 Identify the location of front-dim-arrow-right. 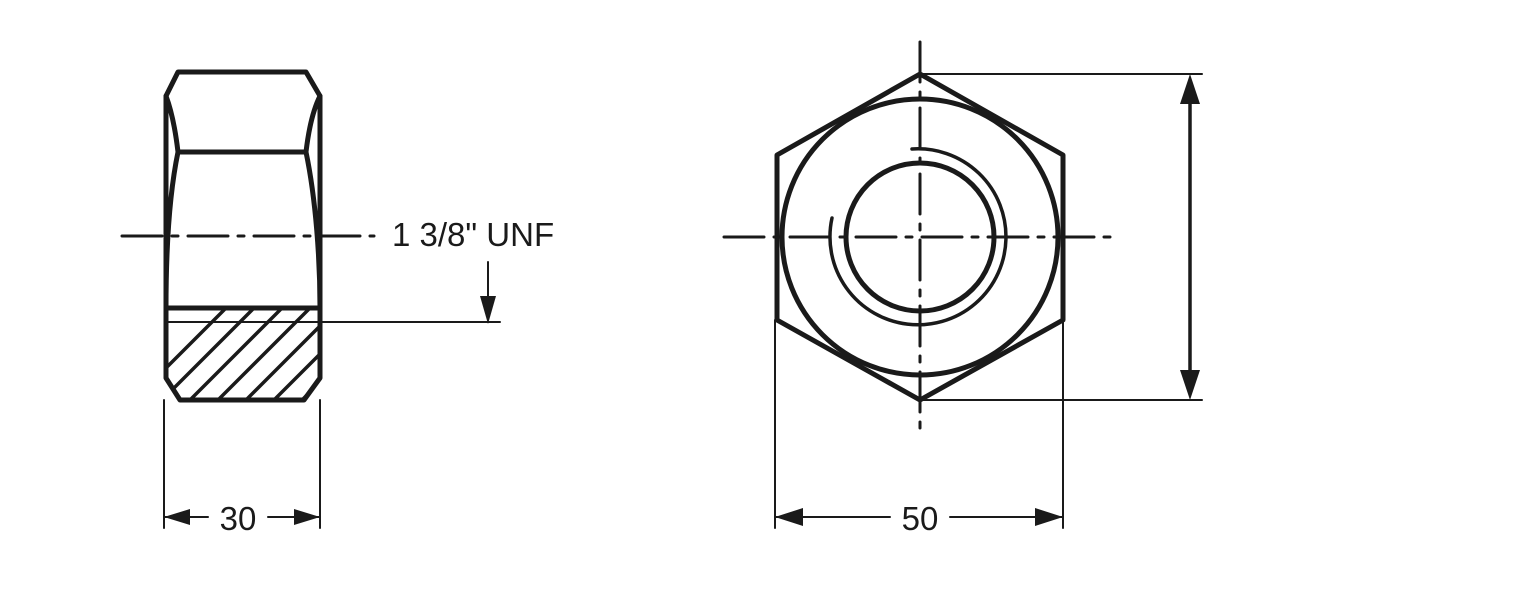
(1049, 517).